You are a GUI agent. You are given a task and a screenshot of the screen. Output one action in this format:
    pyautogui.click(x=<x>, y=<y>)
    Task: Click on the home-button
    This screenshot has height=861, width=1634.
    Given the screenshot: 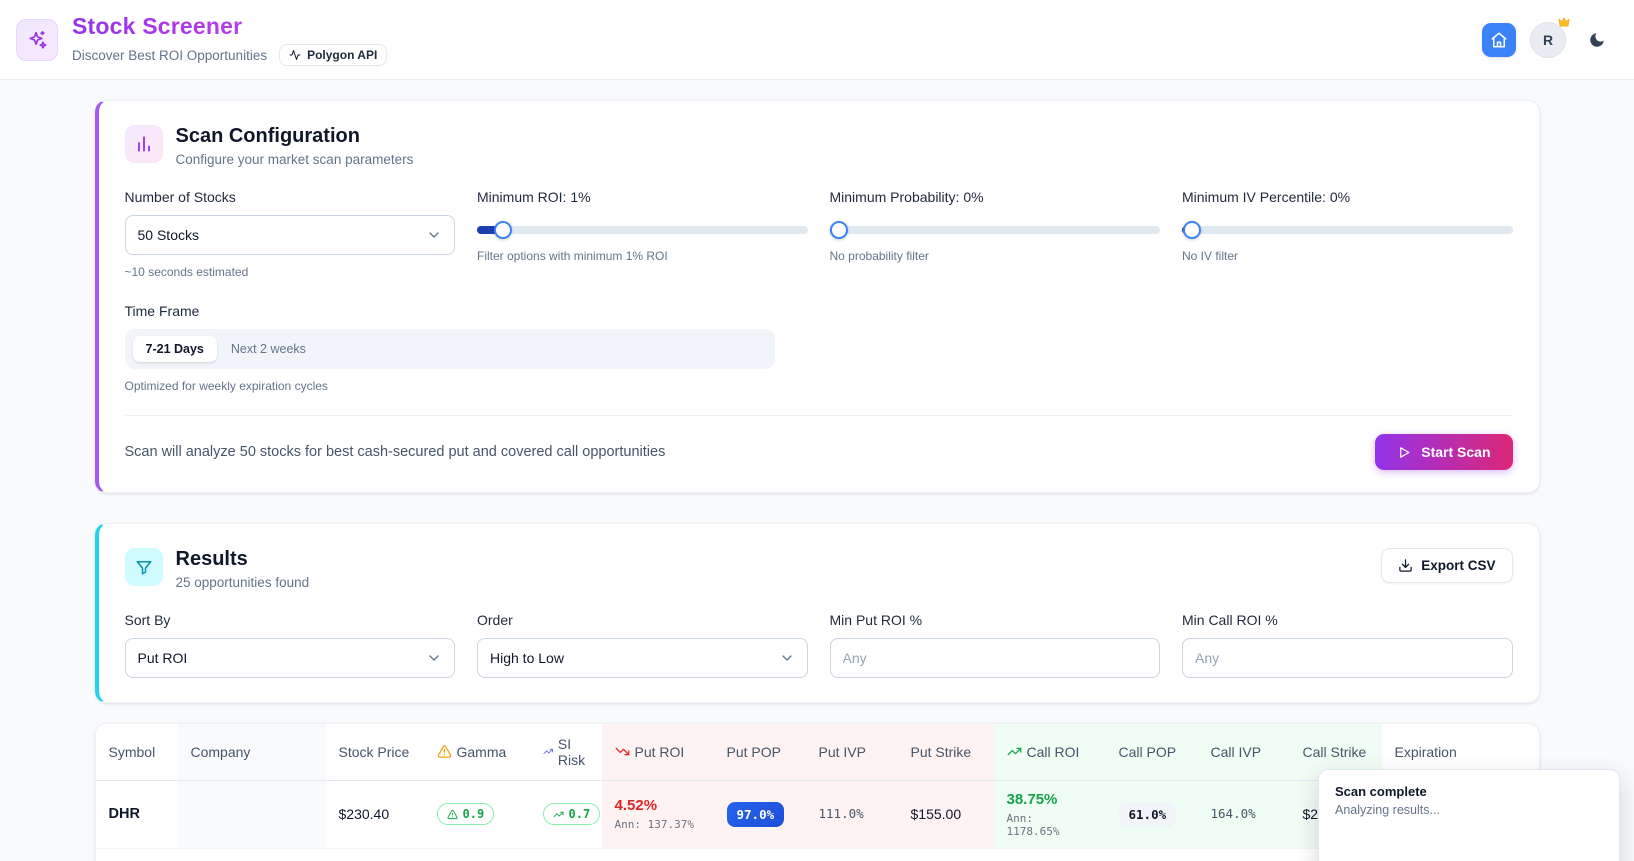 What is the action you would take?
    pyautogui.click(x=1499, y=39)
    